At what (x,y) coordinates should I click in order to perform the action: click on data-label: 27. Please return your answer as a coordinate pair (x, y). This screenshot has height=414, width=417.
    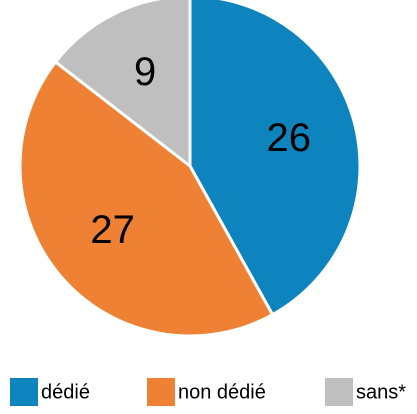
    Looking at the image, I should click on (112, 230).